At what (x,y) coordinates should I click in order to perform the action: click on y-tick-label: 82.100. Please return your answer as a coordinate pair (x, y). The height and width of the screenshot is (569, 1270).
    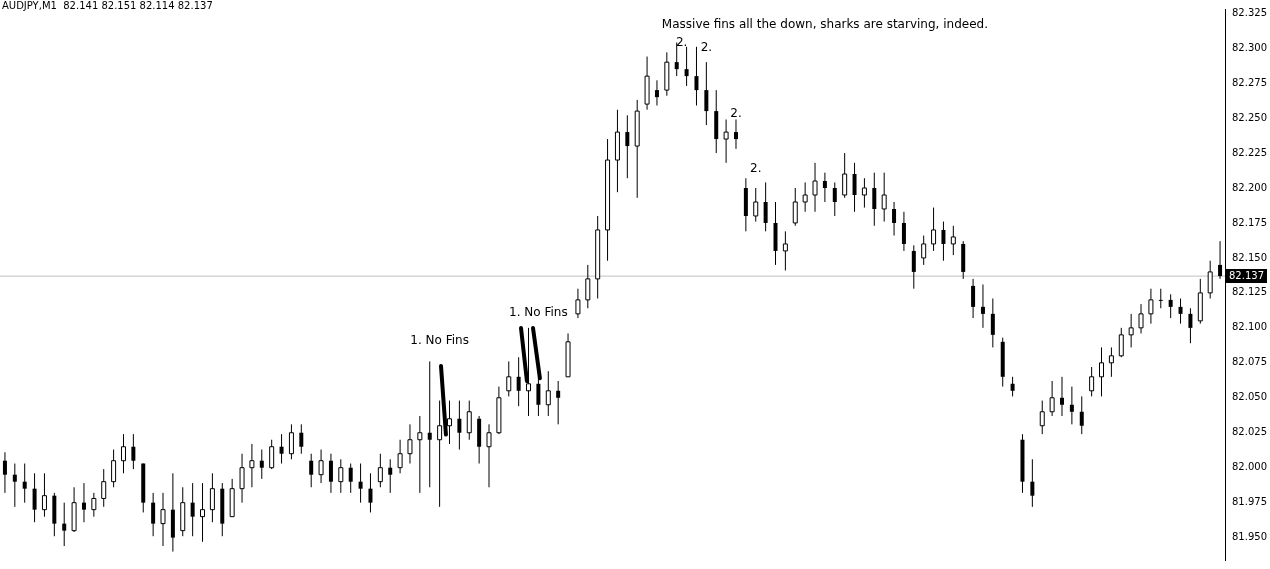
    Looking at the image, I should click on (1249, 327).